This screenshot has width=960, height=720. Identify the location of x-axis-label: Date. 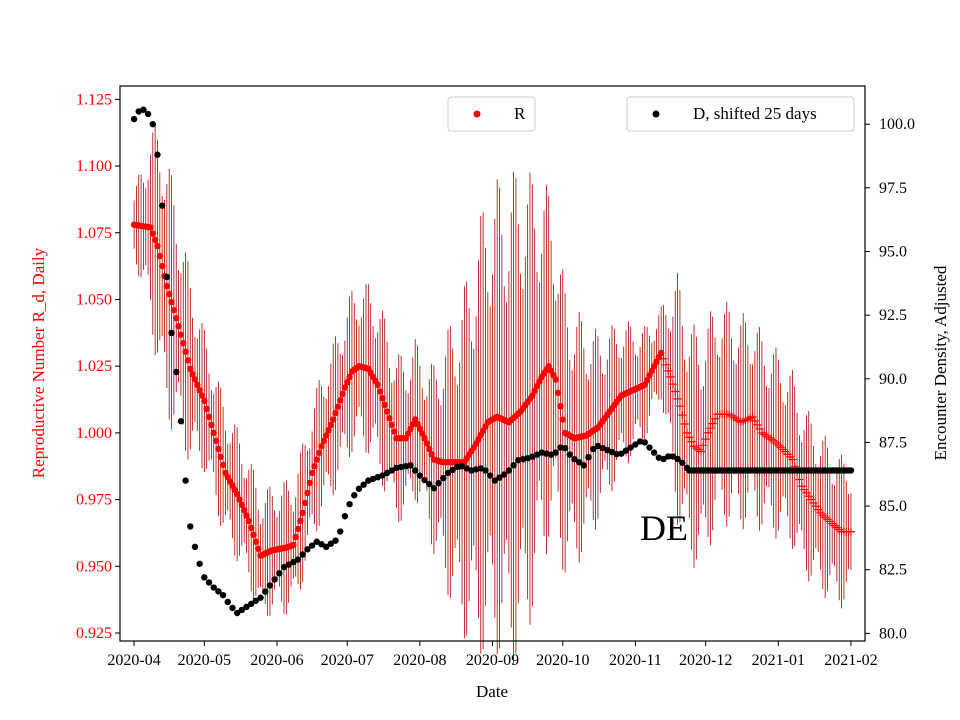
(492, 691).